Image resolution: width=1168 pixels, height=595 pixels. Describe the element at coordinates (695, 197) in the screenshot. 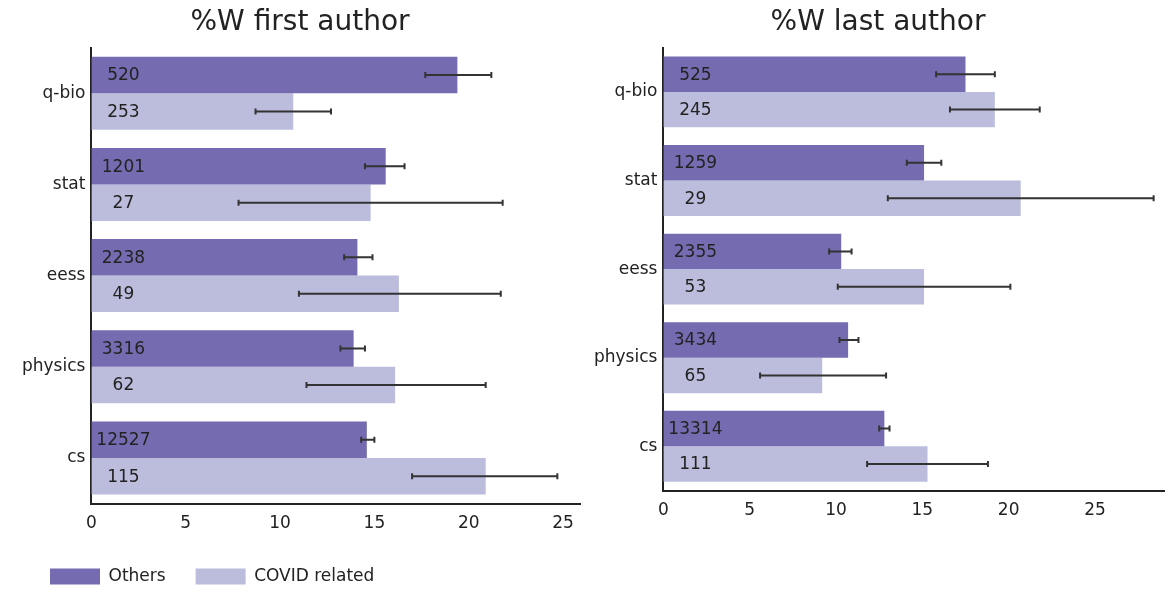

I see `annotation: 29` at that location.